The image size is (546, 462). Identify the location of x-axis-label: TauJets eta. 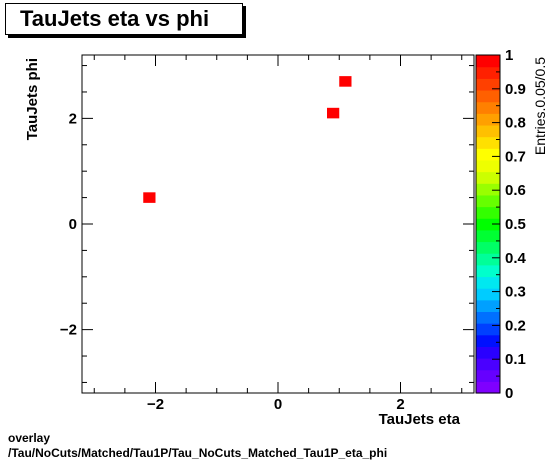
(420, 419).